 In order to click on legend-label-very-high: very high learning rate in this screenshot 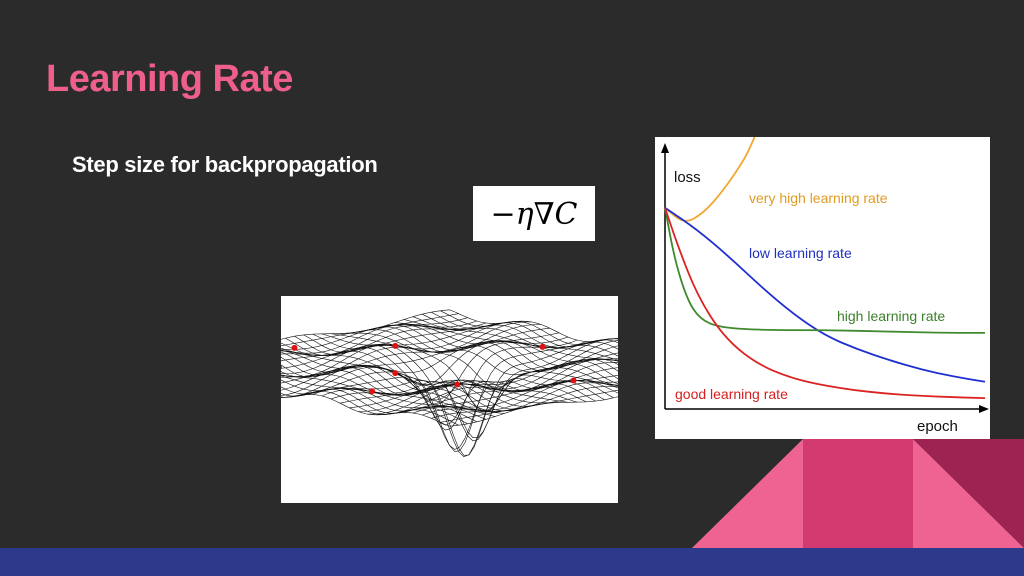, I will do `click(818, 198)`.